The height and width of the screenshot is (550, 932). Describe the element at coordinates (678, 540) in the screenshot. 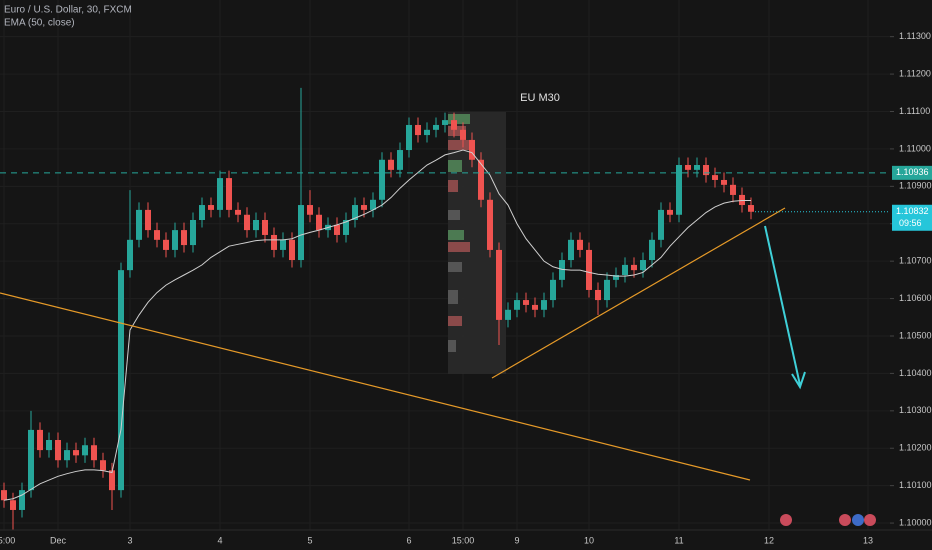

I see `x-tick-label: 11` at that location.